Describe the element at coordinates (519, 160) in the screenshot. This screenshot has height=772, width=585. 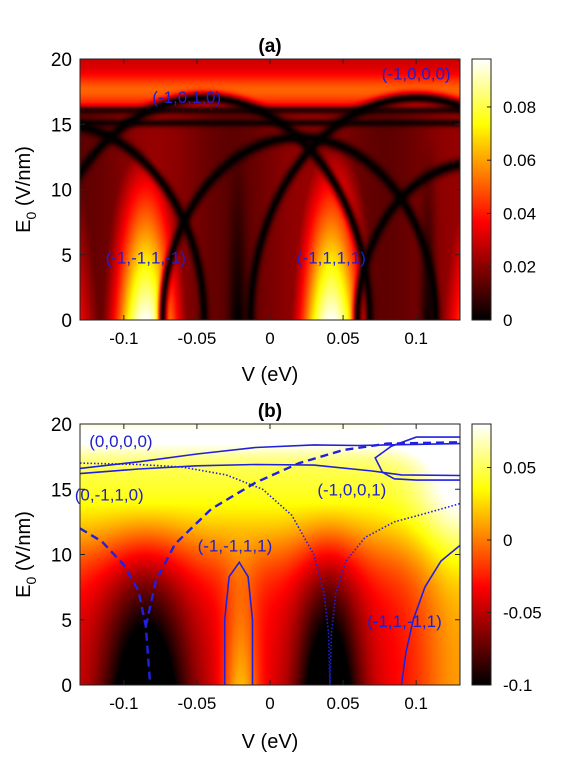
I see `colorbar-tick-label: 0.06` at that location.